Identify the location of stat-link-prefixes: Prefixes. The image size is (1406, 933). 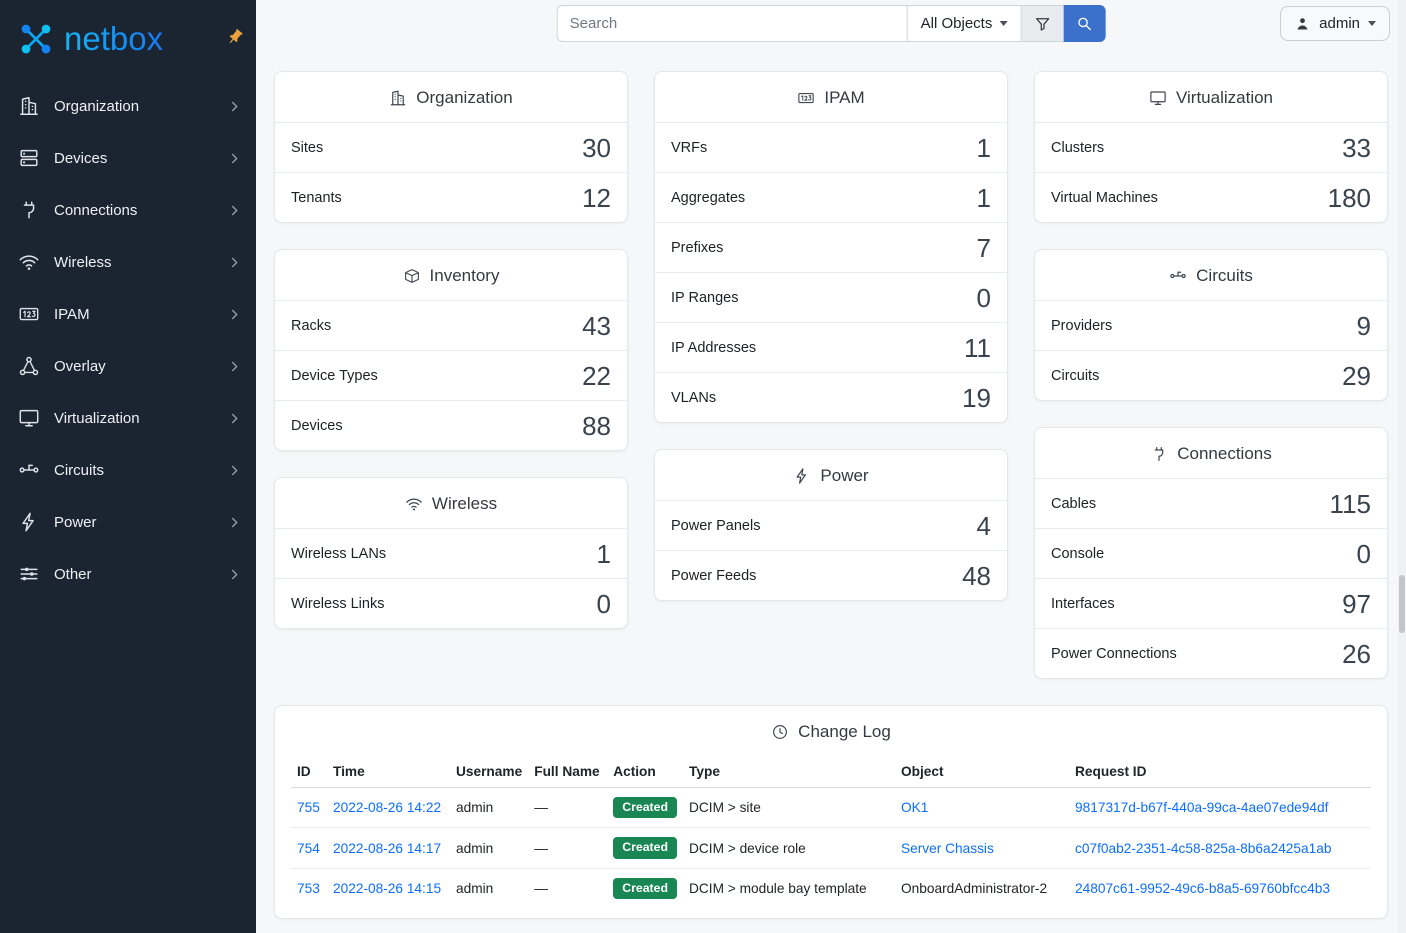
(697, 247).